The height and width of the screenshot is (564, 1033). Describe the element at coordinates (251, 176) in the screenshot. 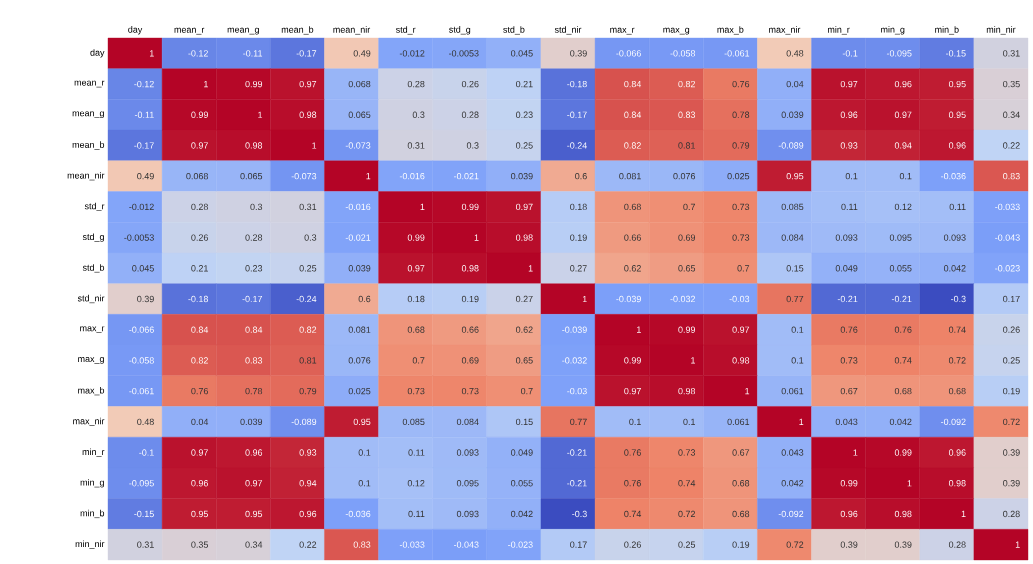

I see `data-label: 0.065` at that location.